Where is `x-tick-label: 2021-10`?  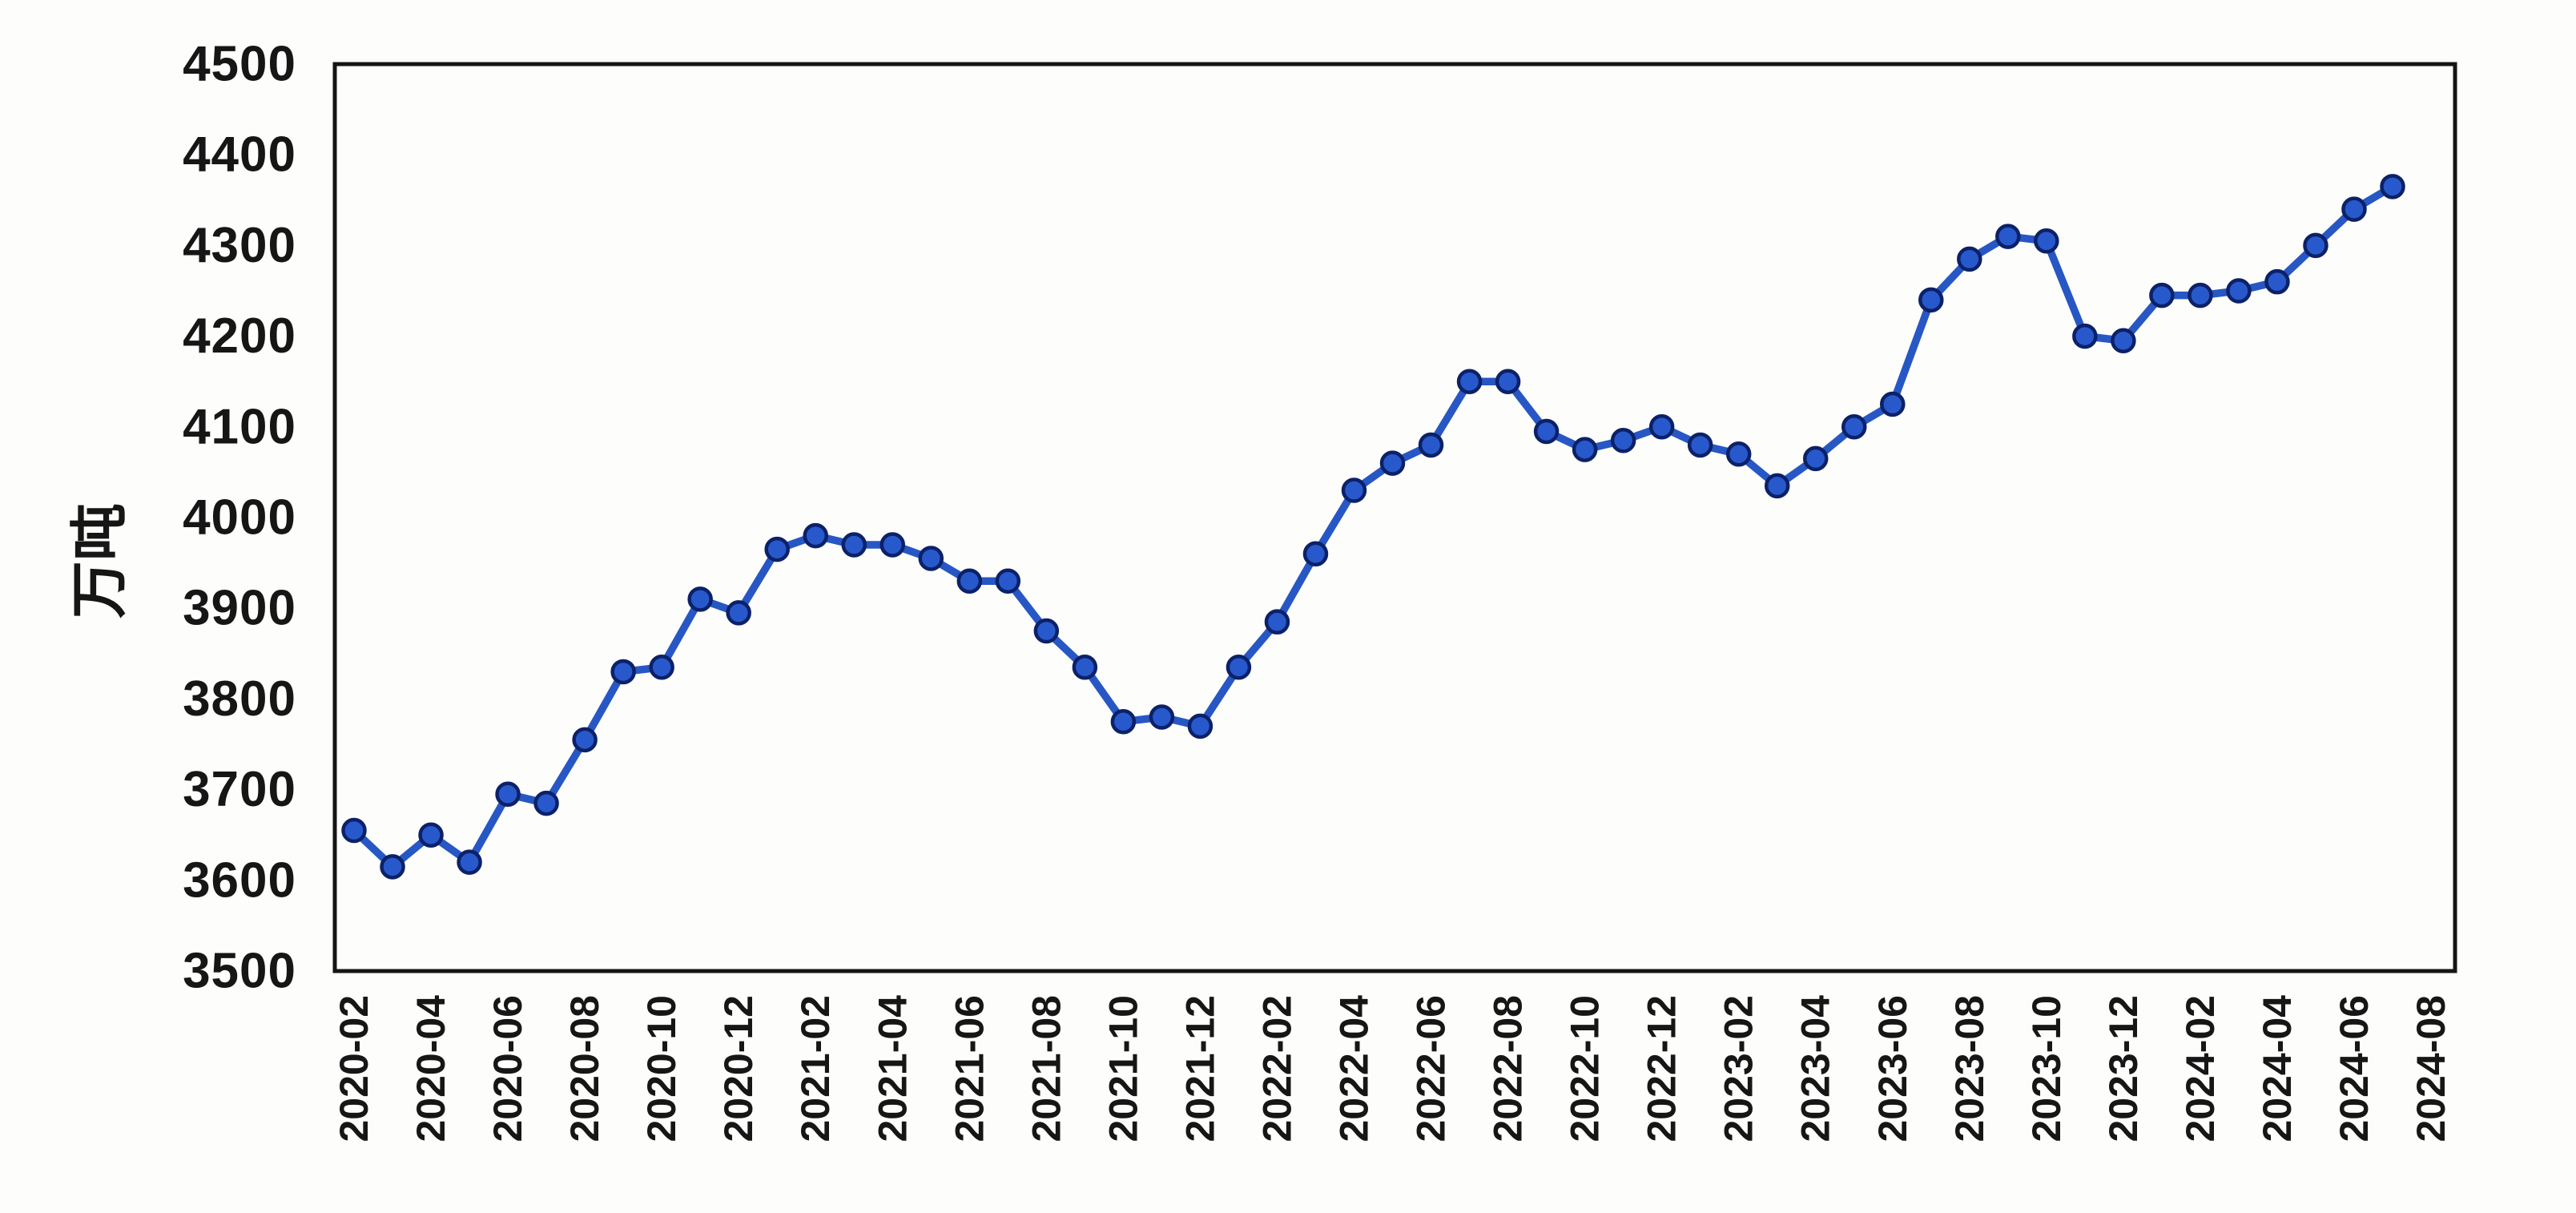 x-tick-label: 2021-10 is located at coordinates (1123, 1068).